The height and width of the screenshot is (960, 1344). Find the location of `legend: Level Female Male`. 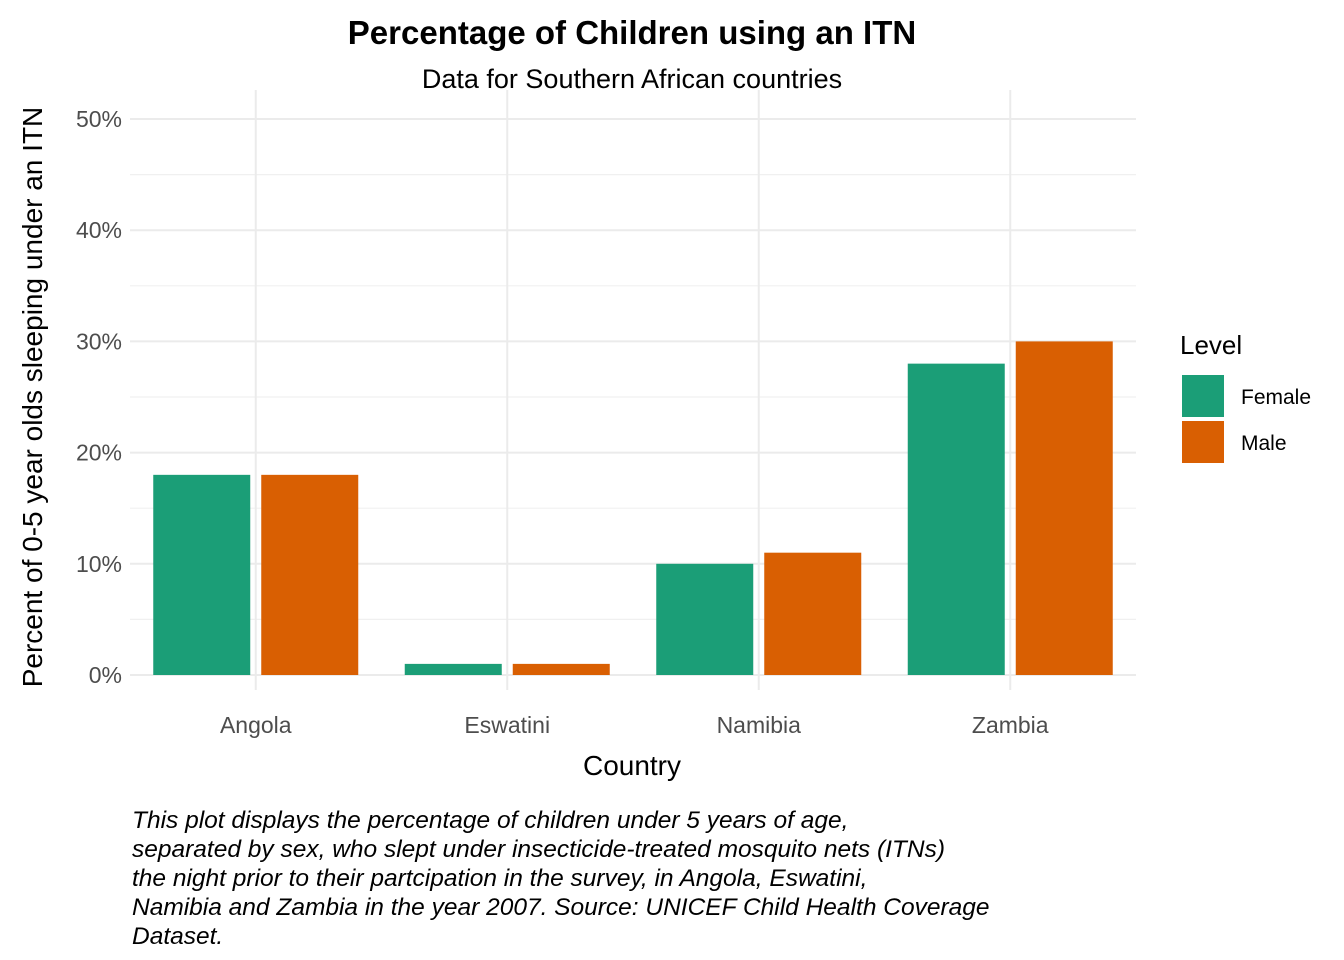

legend: Level Female Male is located at coordinates (1245, 396).